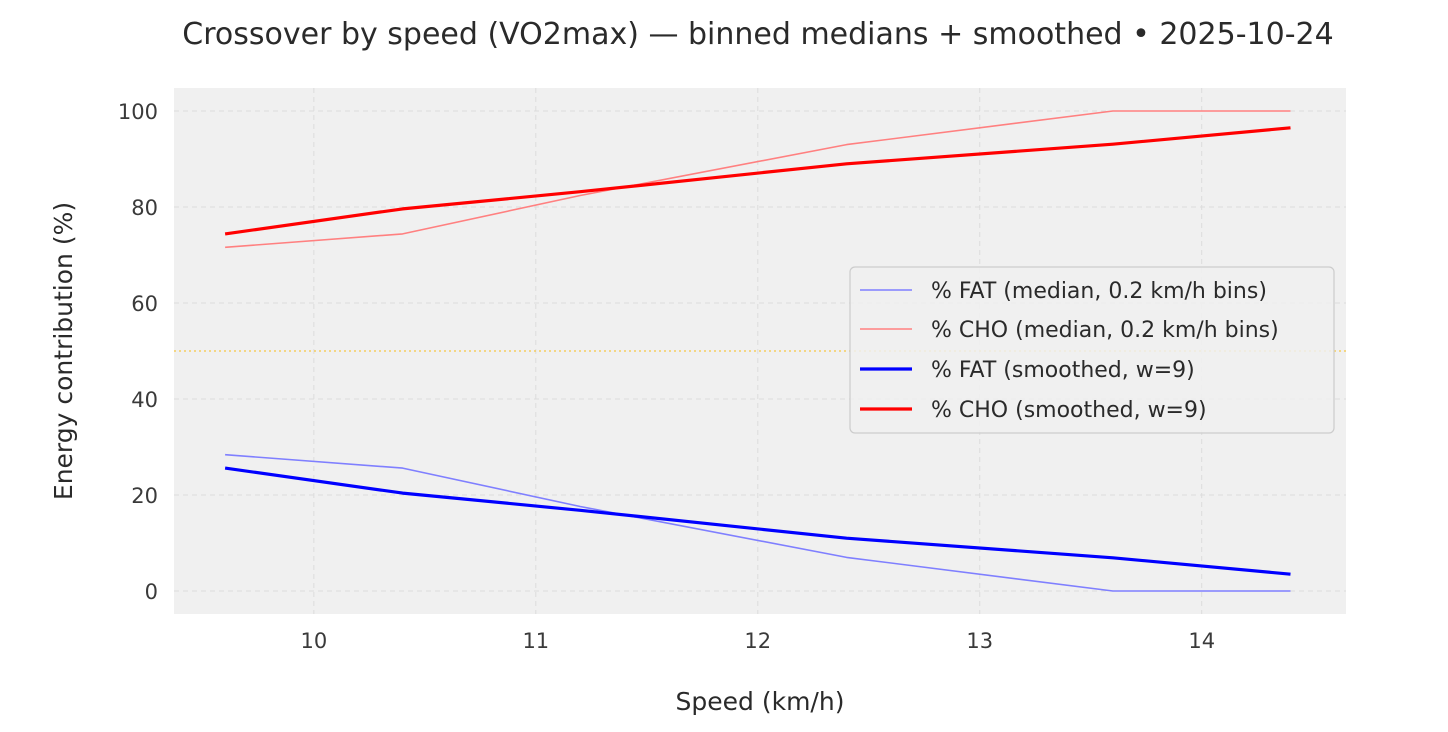 The image size is (1448, 732). Describe the element at coordinates (144, 304) in the screenshot. I see `y-tick-label: 60` at that location.